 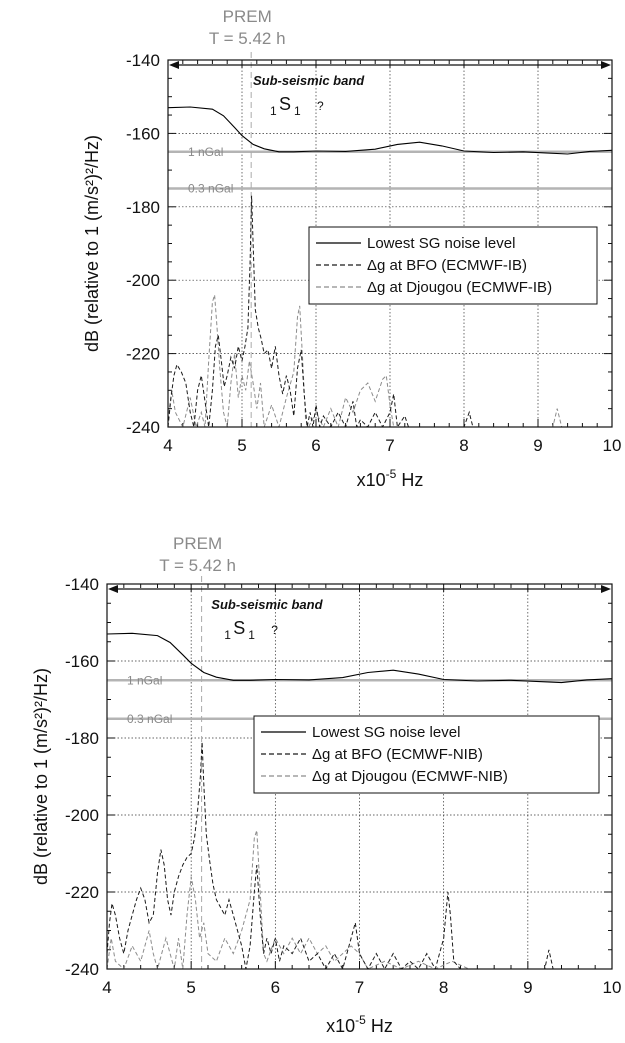 What do you see at coordinates (397, 754) in the screenshot?
I see `legend-label: Δg at BFO (ECMWF-NIB)` at bounding box center [397, 754].